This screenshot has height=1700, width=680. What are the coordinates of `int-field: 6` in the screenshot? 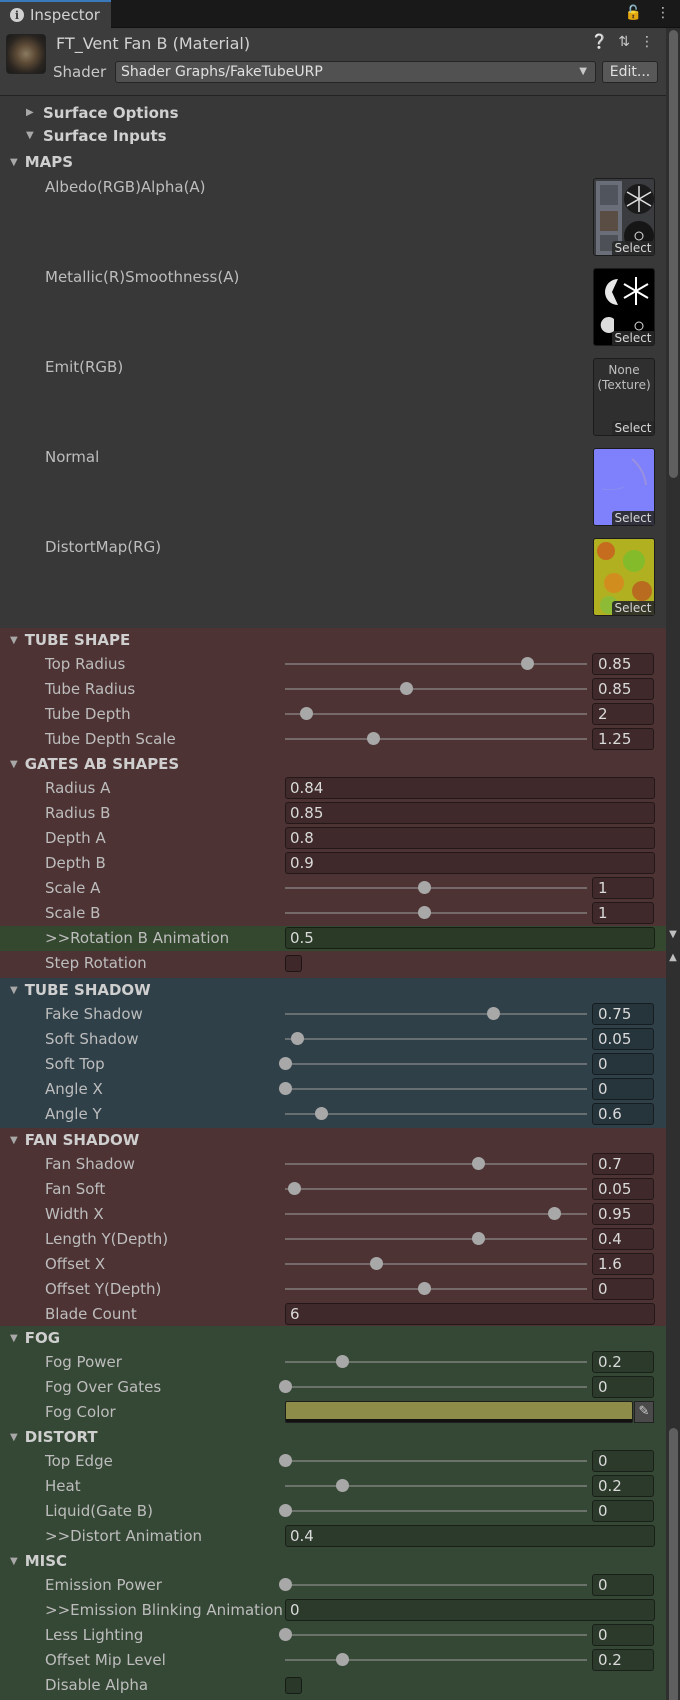 It's located at (470, 1314).